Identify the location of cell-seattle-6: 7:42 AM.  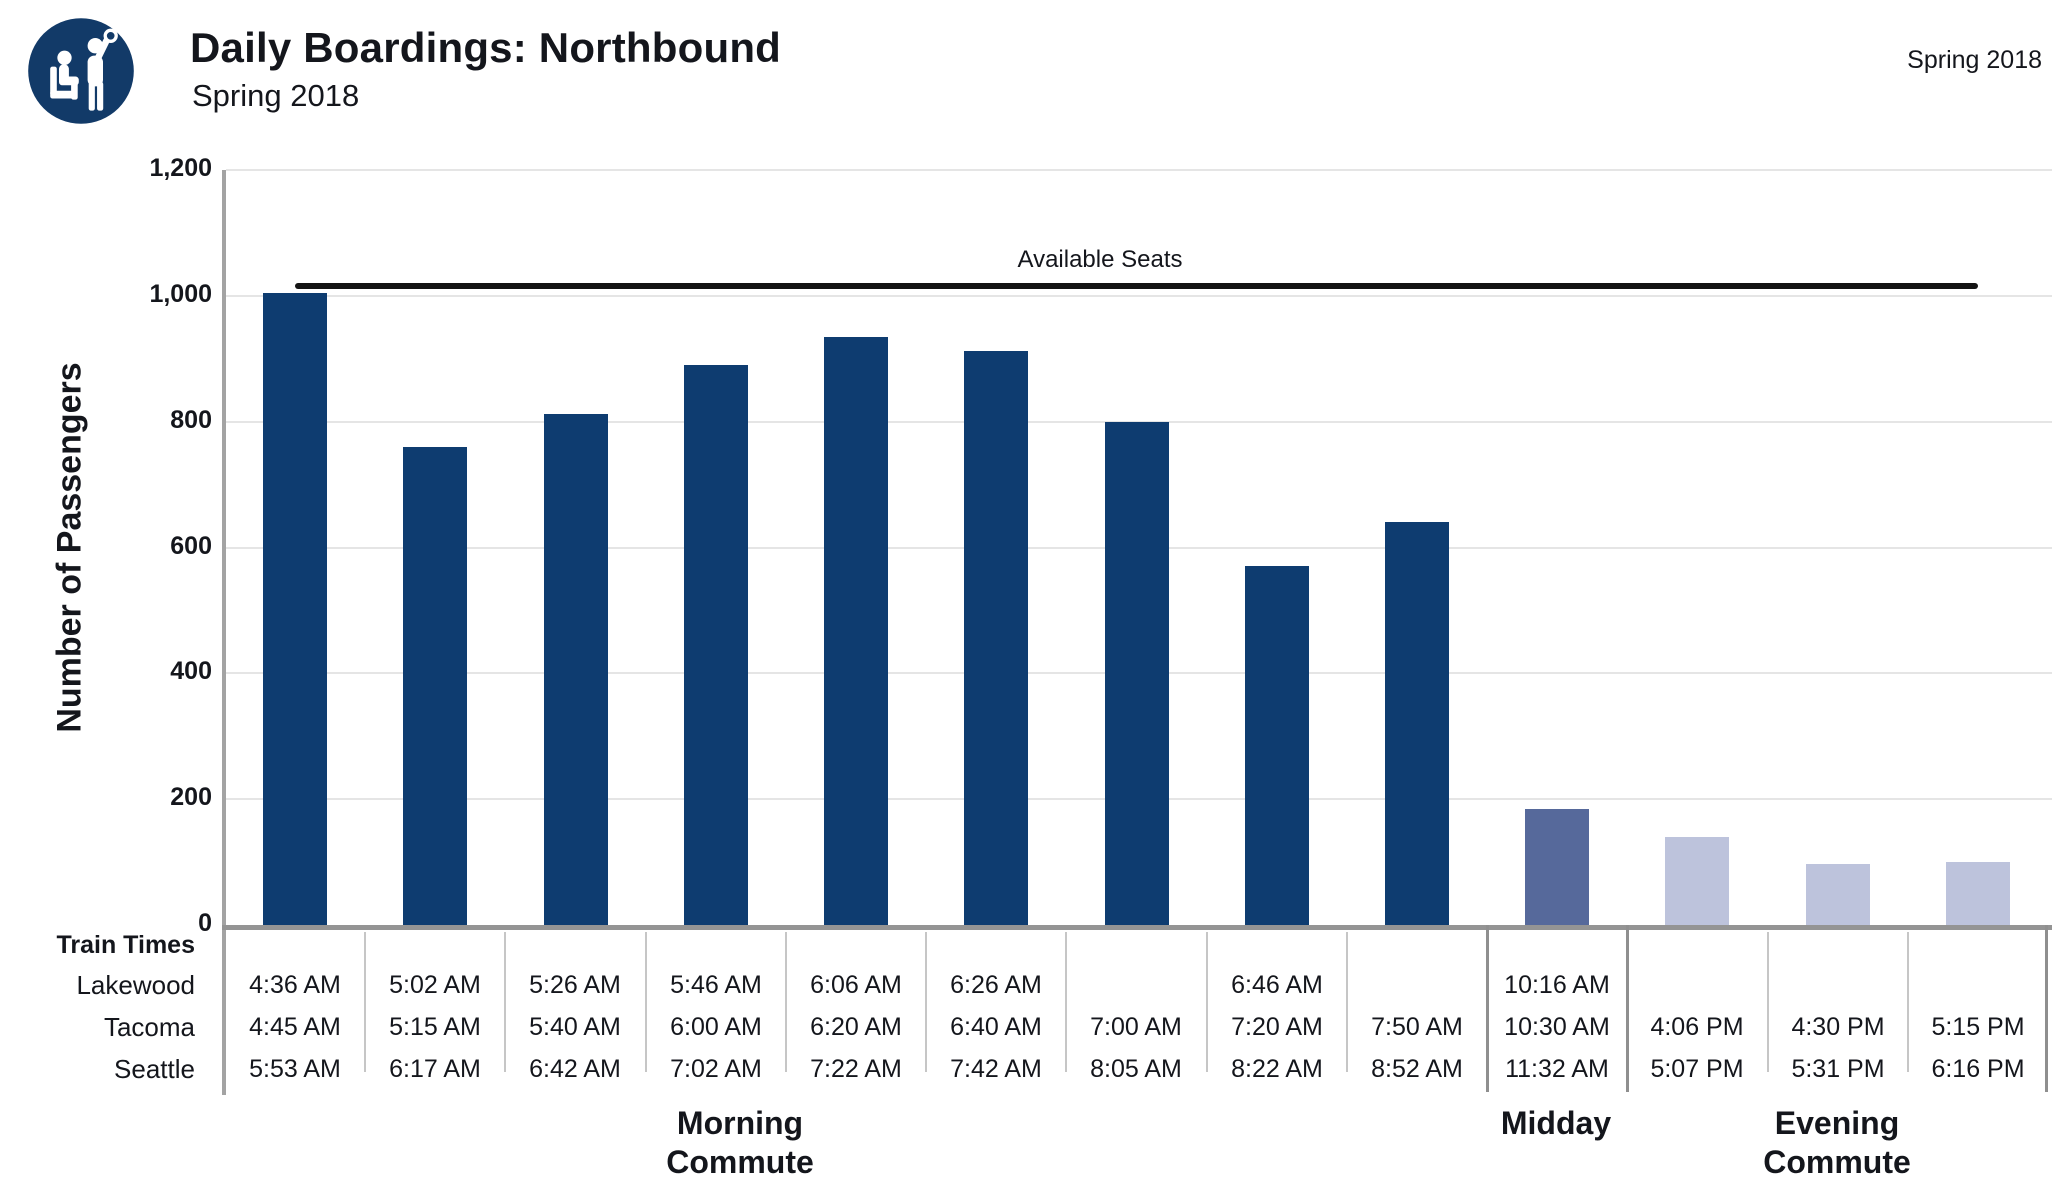
(996, 1068).